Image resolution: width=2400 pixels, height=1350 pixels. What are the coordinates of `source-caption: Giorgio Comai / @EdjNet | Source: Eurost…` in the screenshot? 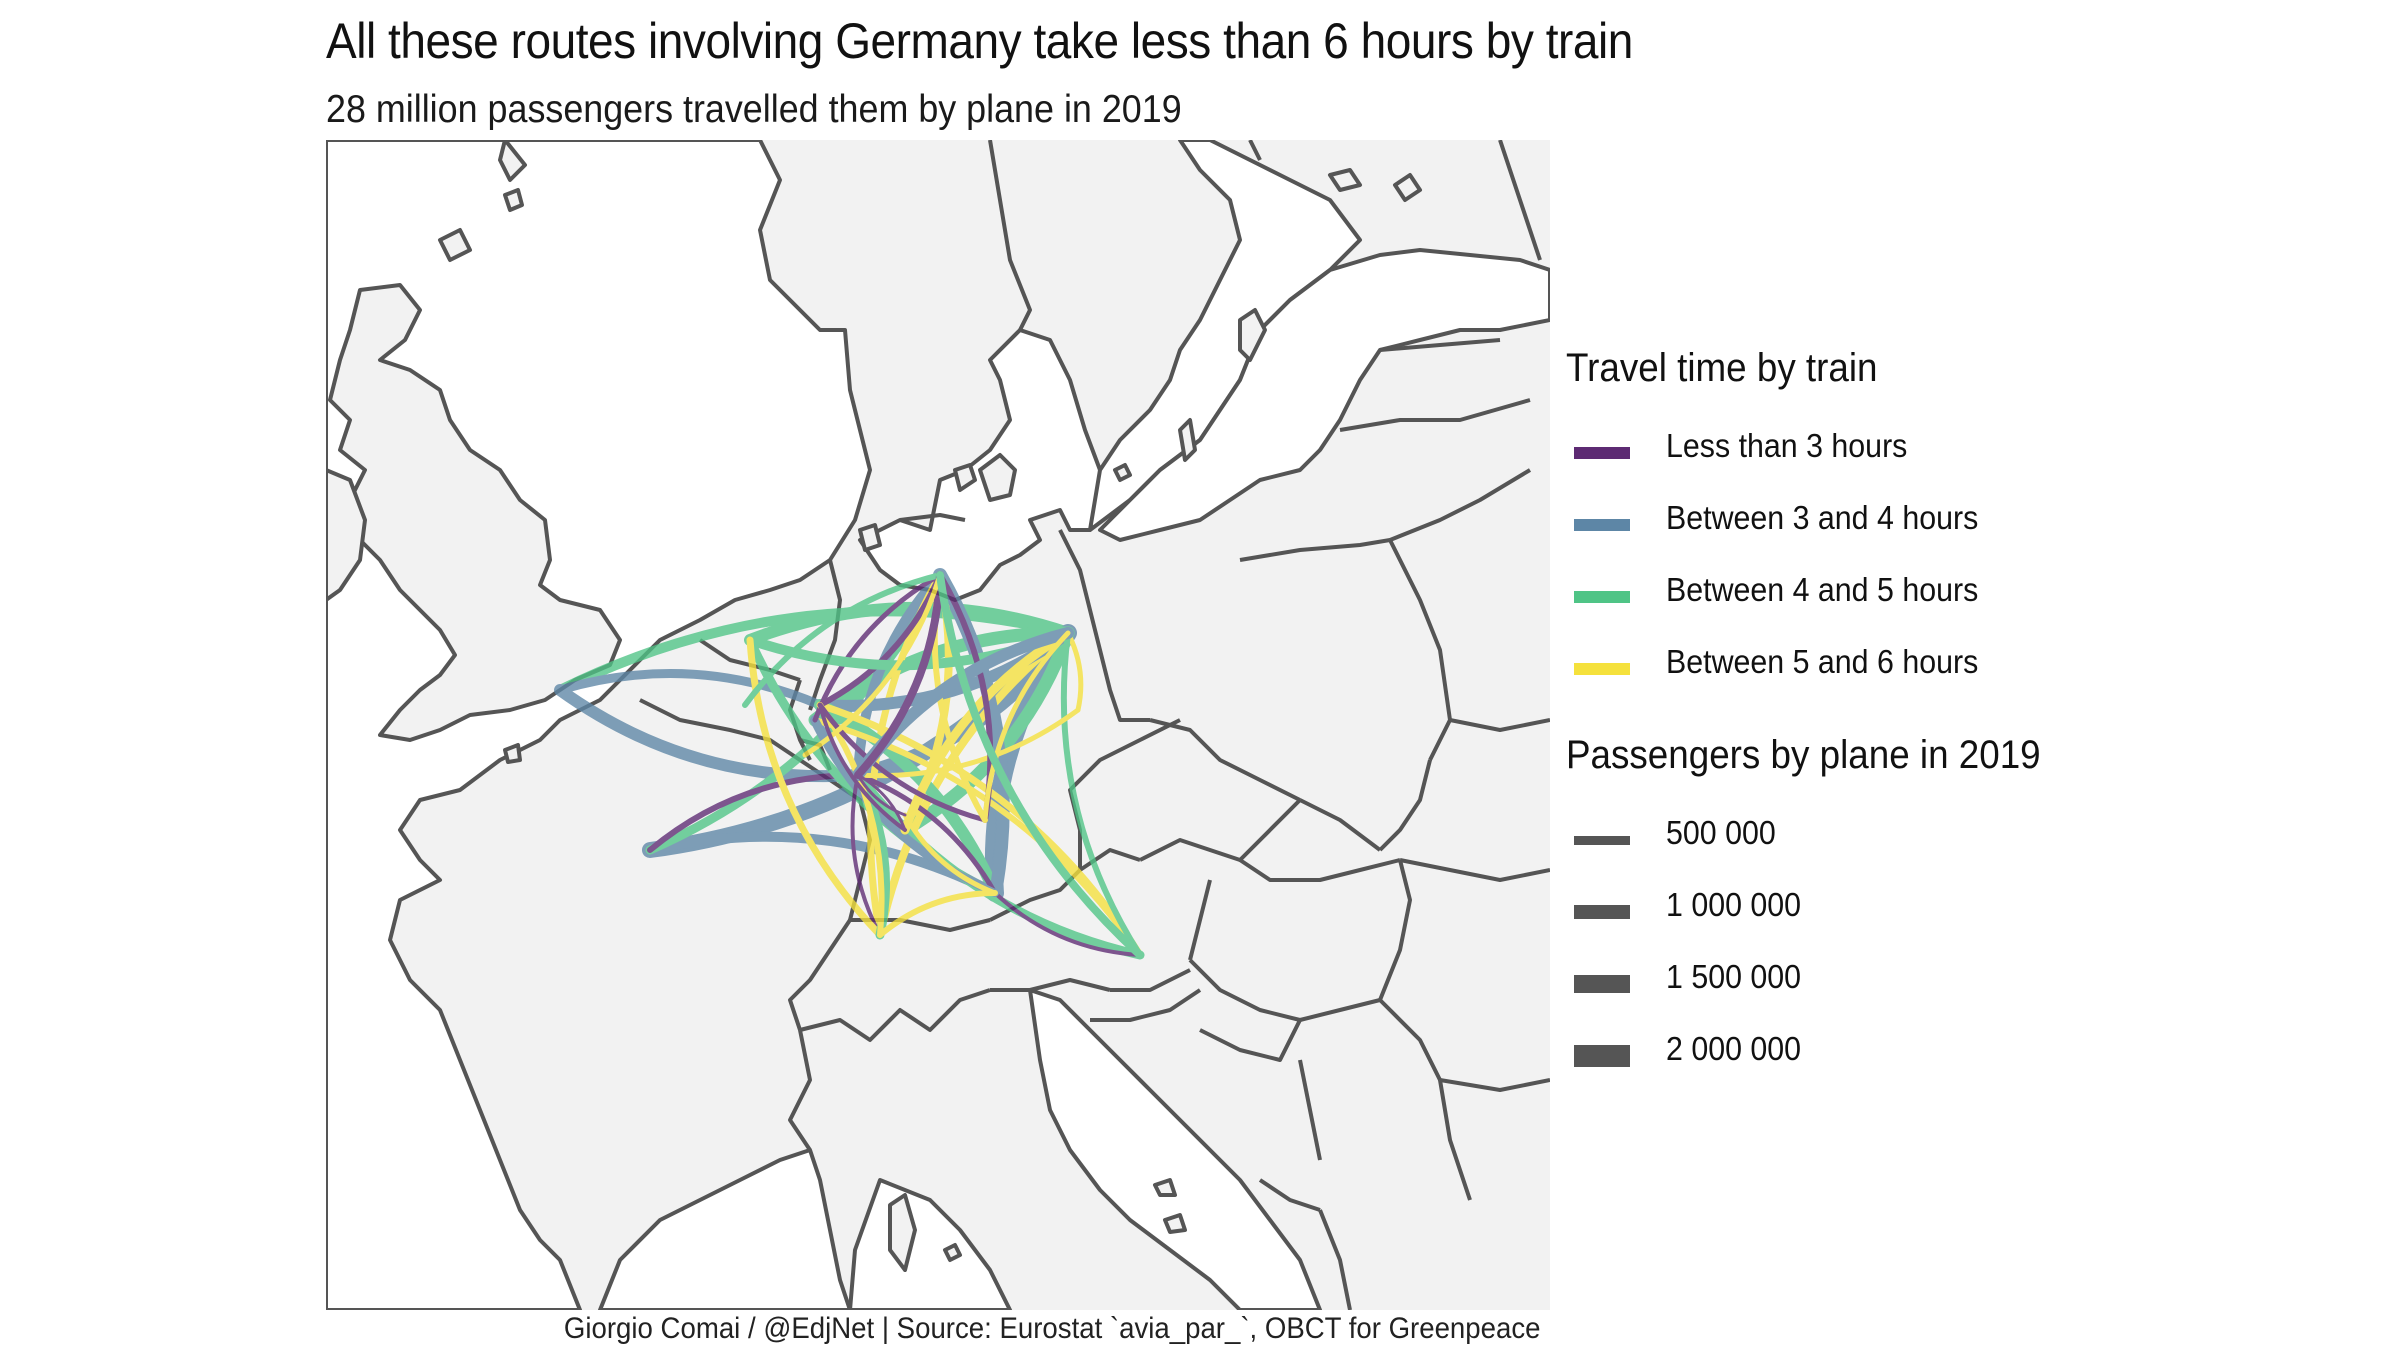 It's located at (1051, 1328).